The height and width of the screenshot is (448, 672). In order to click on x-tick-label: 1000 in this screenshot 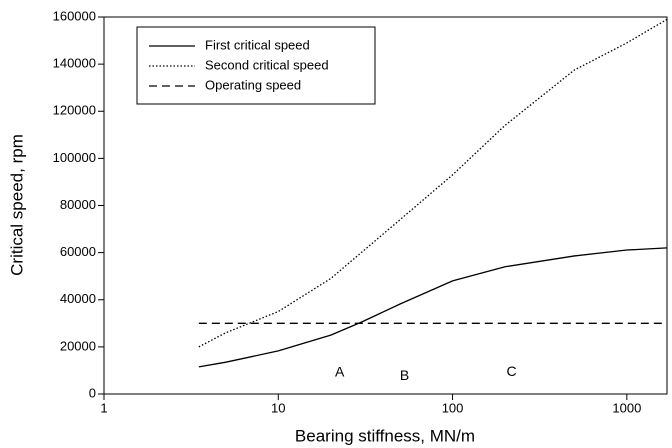, I will do `click(626, 407)`.